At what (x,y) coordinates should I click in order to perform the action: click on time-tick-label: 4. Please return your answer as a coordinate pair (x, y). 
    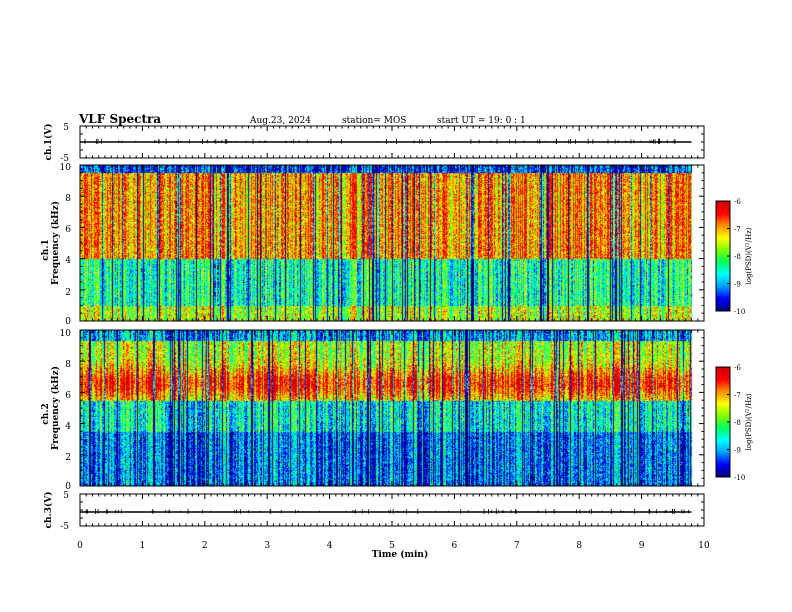
    Looking at the image, I should click on (330, 546).